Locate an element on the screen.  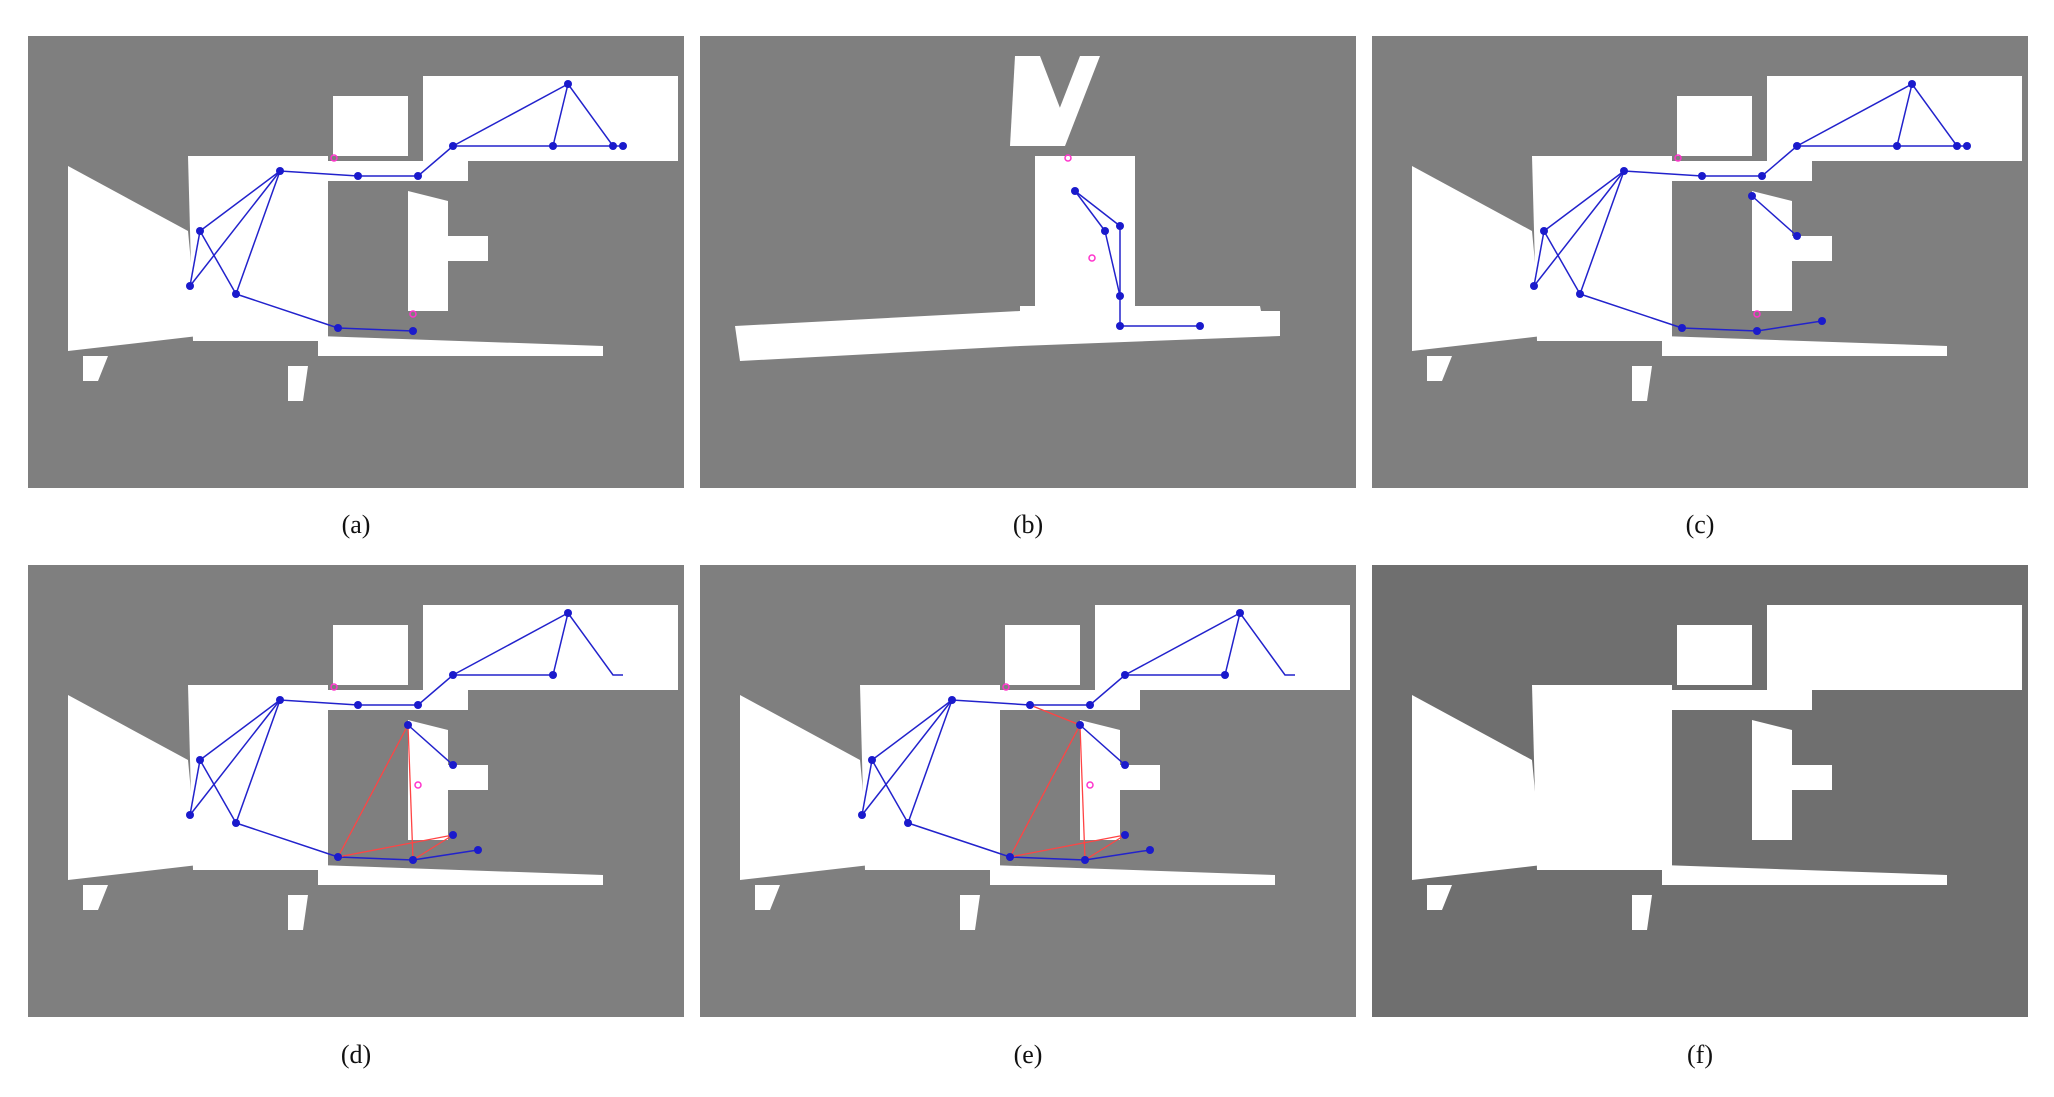
map-panel-b is located at coordinates (1028, 262).